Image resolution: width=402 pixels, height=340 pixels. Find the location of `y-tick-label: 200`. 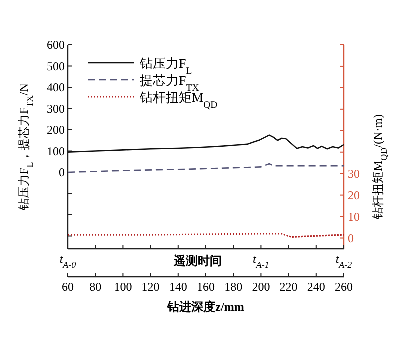

y-tick-label: 200 is located at coordinates (56, 130).